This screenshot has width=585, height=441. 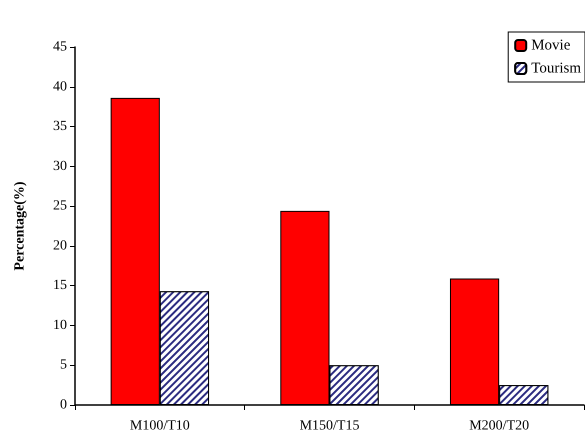 I want to click on y-axis-title: Percentage(%), so click(x=20, y=226).